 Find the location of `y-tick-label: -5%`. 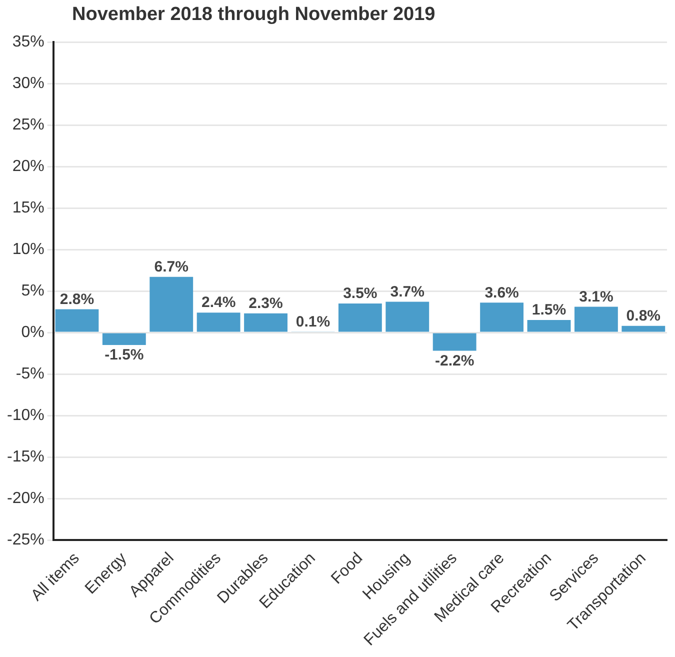

y-tick-label: -5% is located at coordinates (30, 373).